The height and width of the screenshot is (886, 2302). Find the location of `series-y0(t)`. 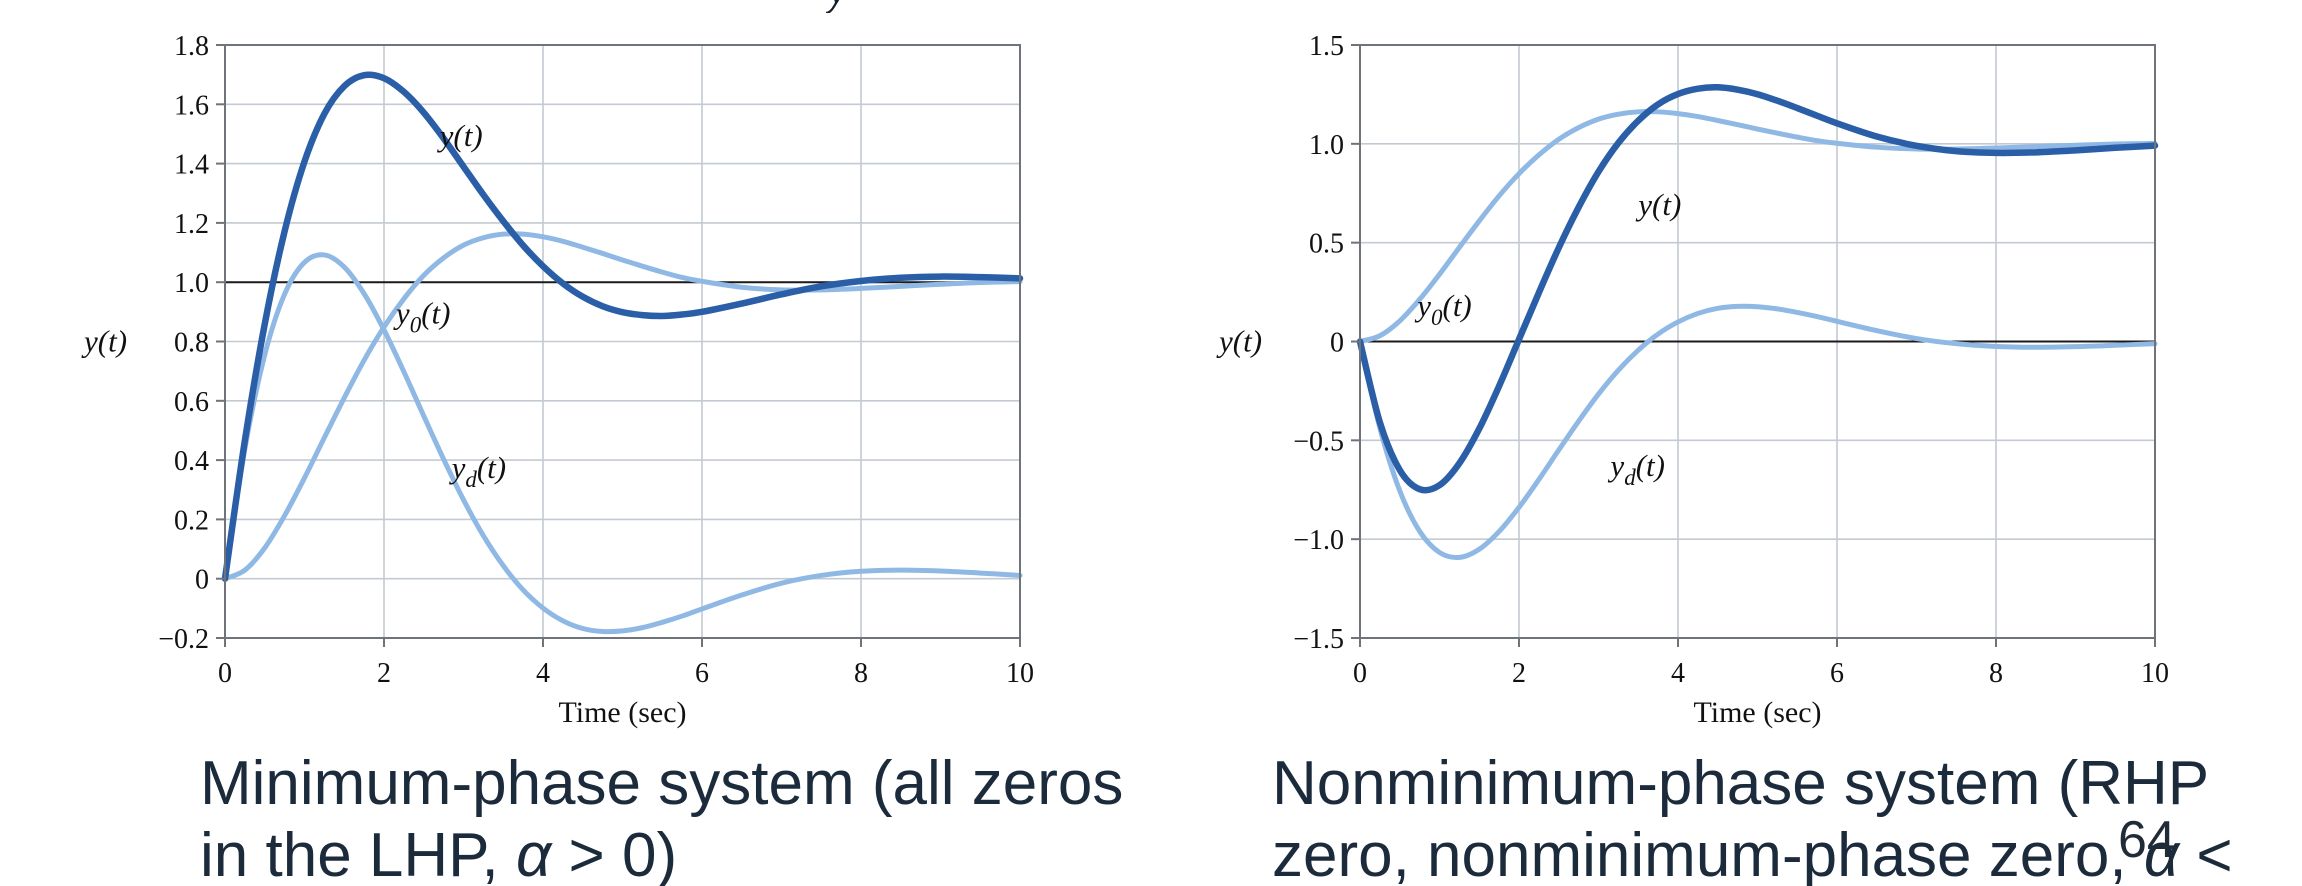

series-y0(t) is located at coordinates (622, 406).